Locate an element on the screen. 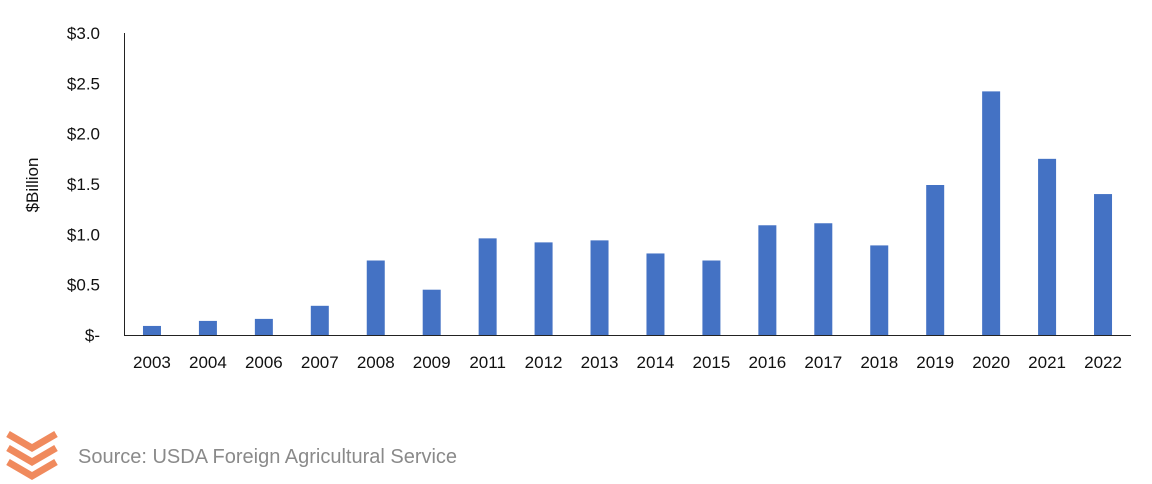  x-tick-label: 2019 is located at coordinates (935, 362).